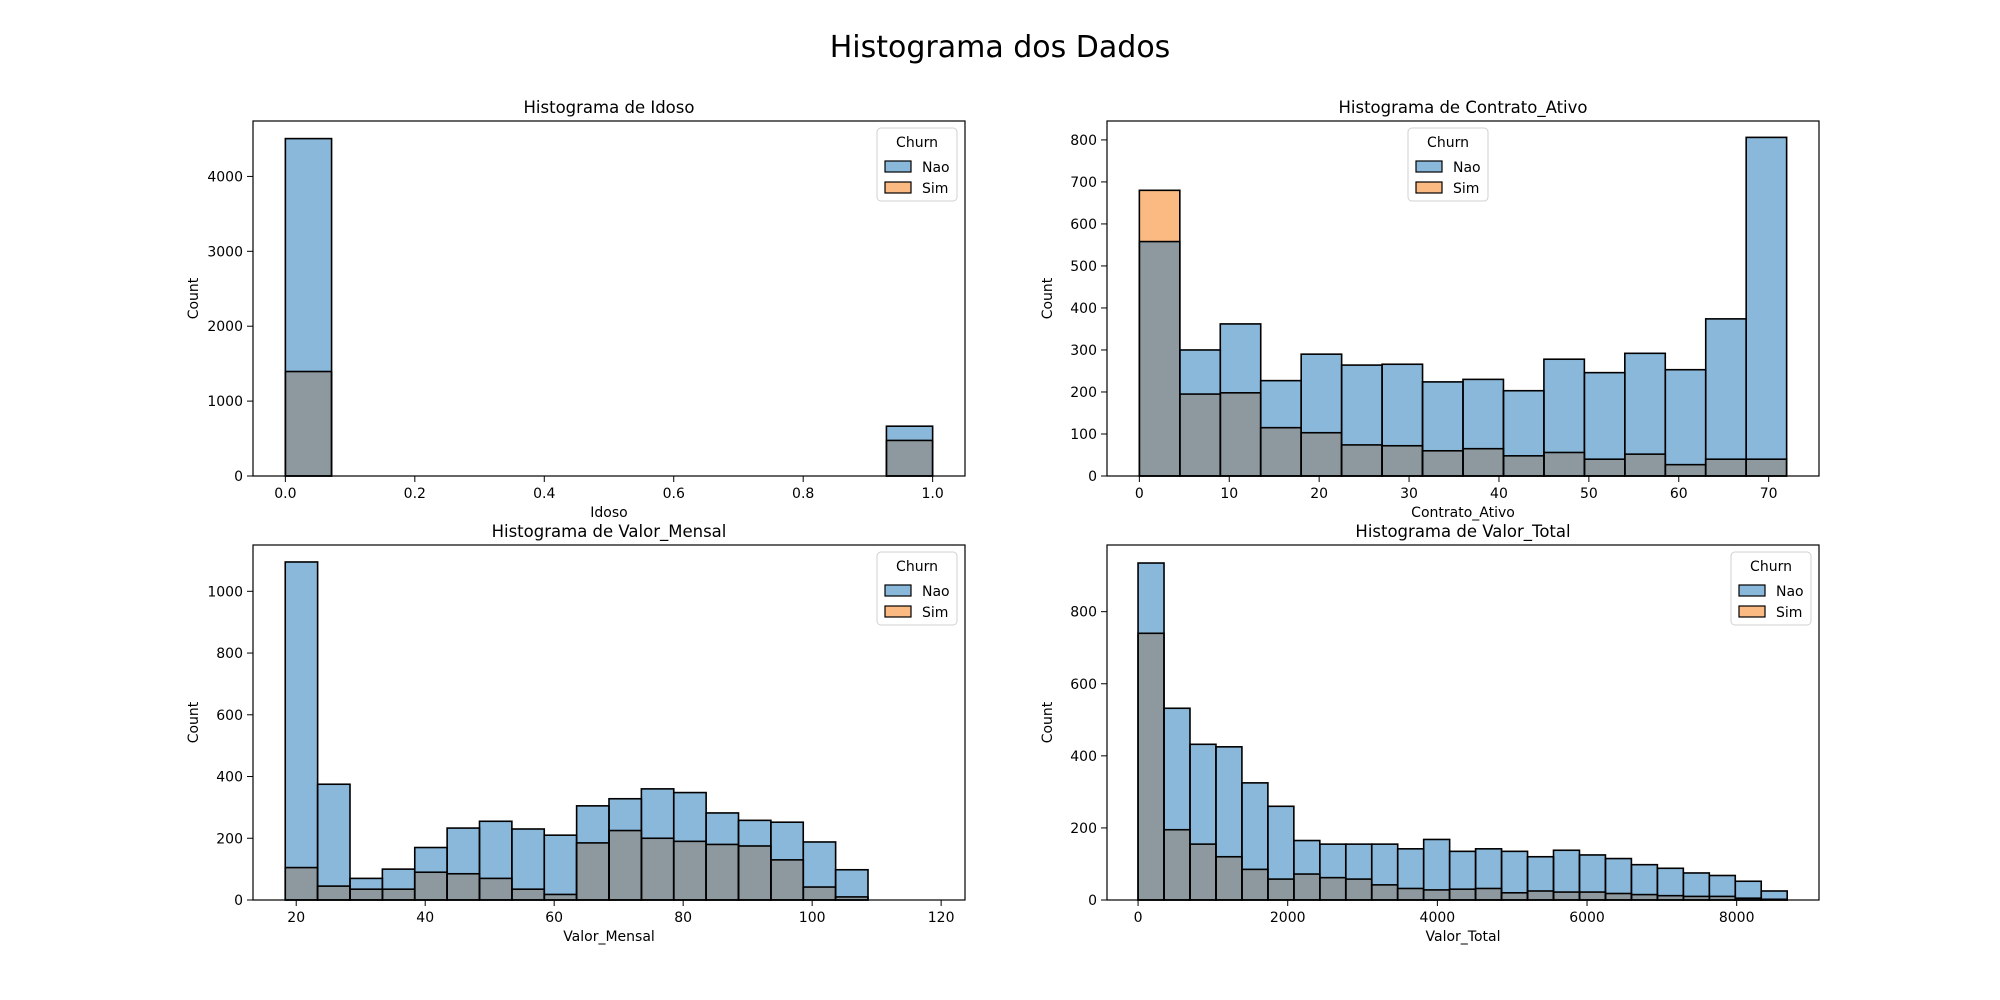 The width and height of the screenshot is (2000, 1000). Describe the element at coordinates (812, 918) in the screenshot. I see `x-tick-label: 100` at that location.